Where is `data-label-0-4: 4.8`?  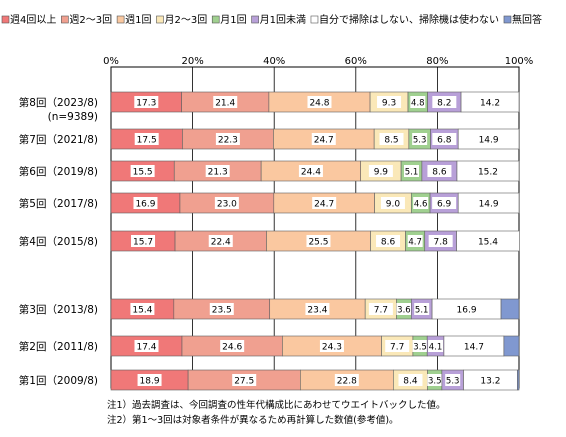
data-label-0-4: 4.8 is located at coordinates (418, 104).